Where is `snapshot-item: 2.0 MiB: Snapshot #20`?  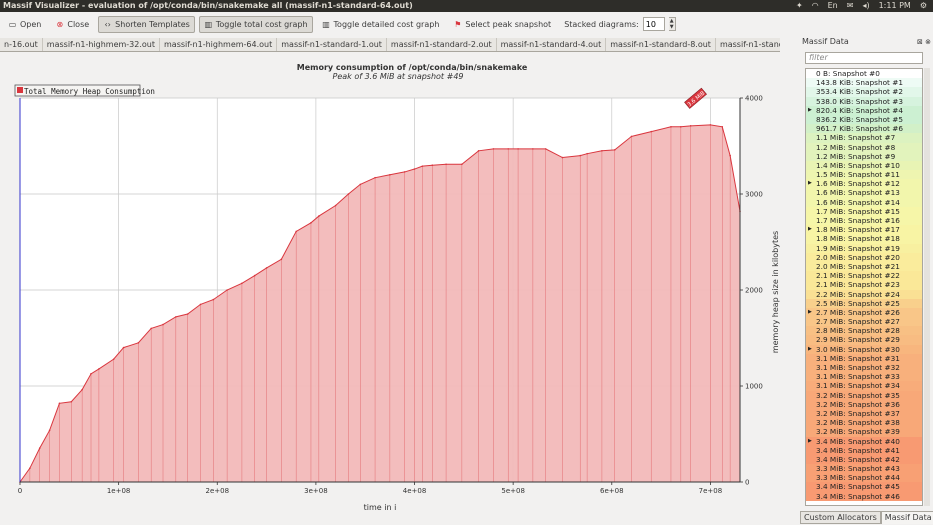 snapshot-item: 2.0 MiB: Snapshot #20 is located at coordinates (864, 257).